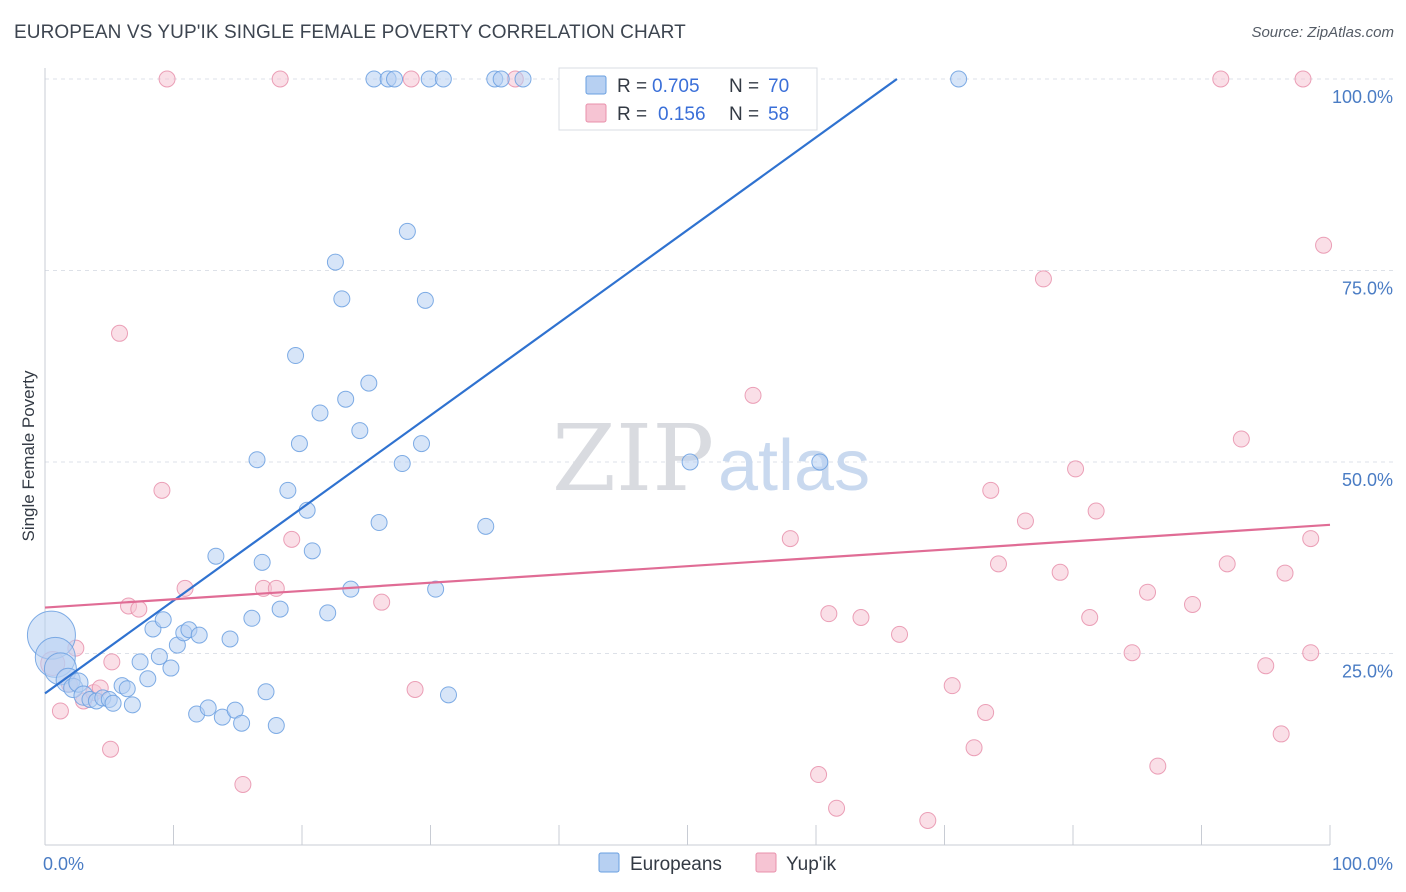  What do you see at coordinates (1322, 32) in the screenshot?
I see `source-label: Source: ZipAtlas.com` at bounding box center [1322, 32].